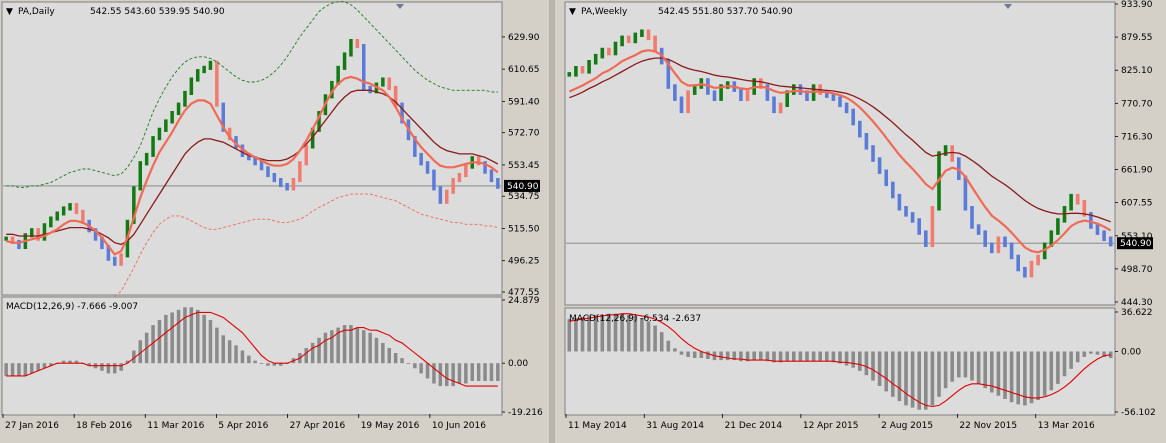 This screenshot has height=443, width=1166. What do you see at coordinates (1066, 426) in the screenshot?
I see `weekly-x-tick-label: 13 Mar 2016` at bounding box center [1066, 426].